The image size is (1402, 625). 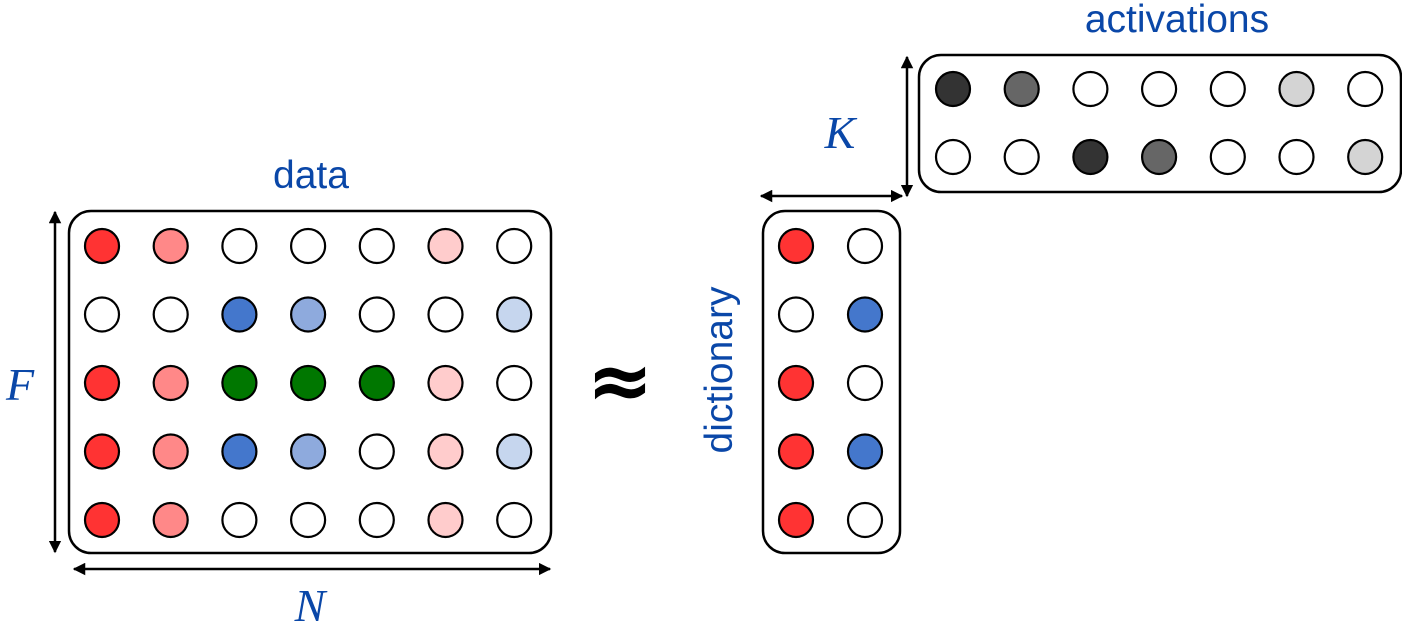 I want to click on data-label: data, so click(x=311, y=175).